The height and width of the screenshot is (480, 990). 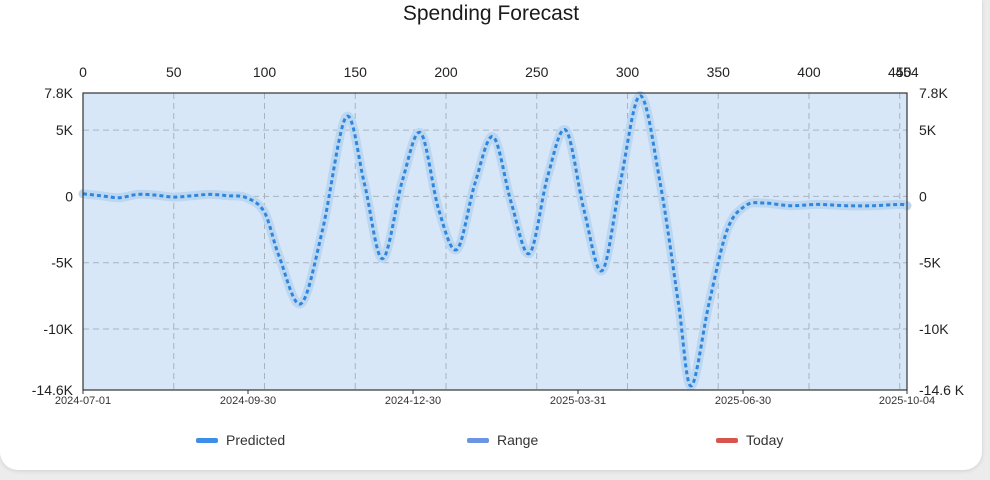 I want to click on right-tick-label: 7.8K, so click(x=933, y=93).